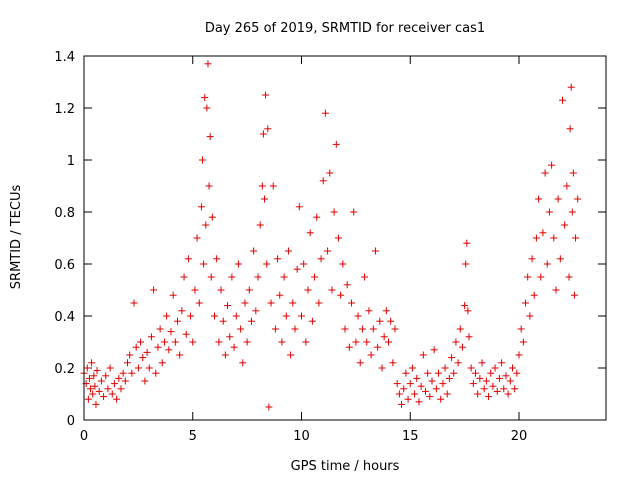 The width and height of the screenshot is (640, 480). I want to click on x-tick-label: 0, so click(84, 436).